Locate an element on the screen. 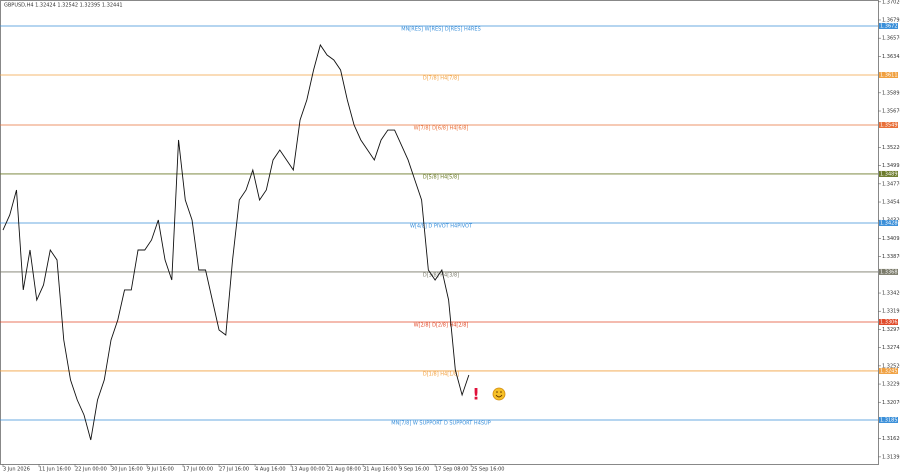  smiley-icon is located at coordinates (499, 394).